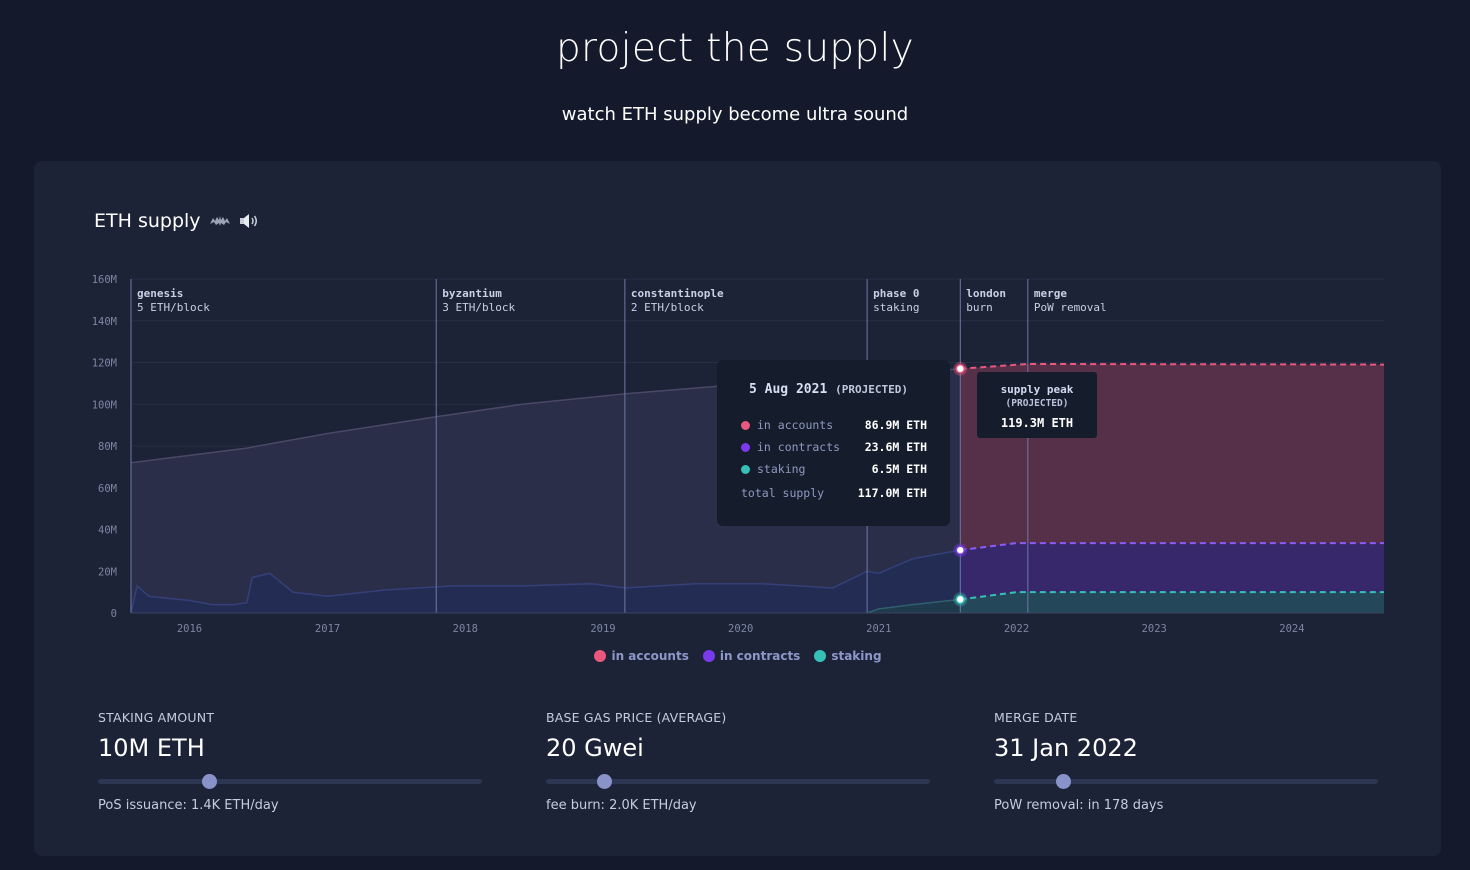 The height and width of the screenshot is (870, 1470). Describe the element at coordinates (960, 599) in the screenshot. I see `marker-staking` at that location.